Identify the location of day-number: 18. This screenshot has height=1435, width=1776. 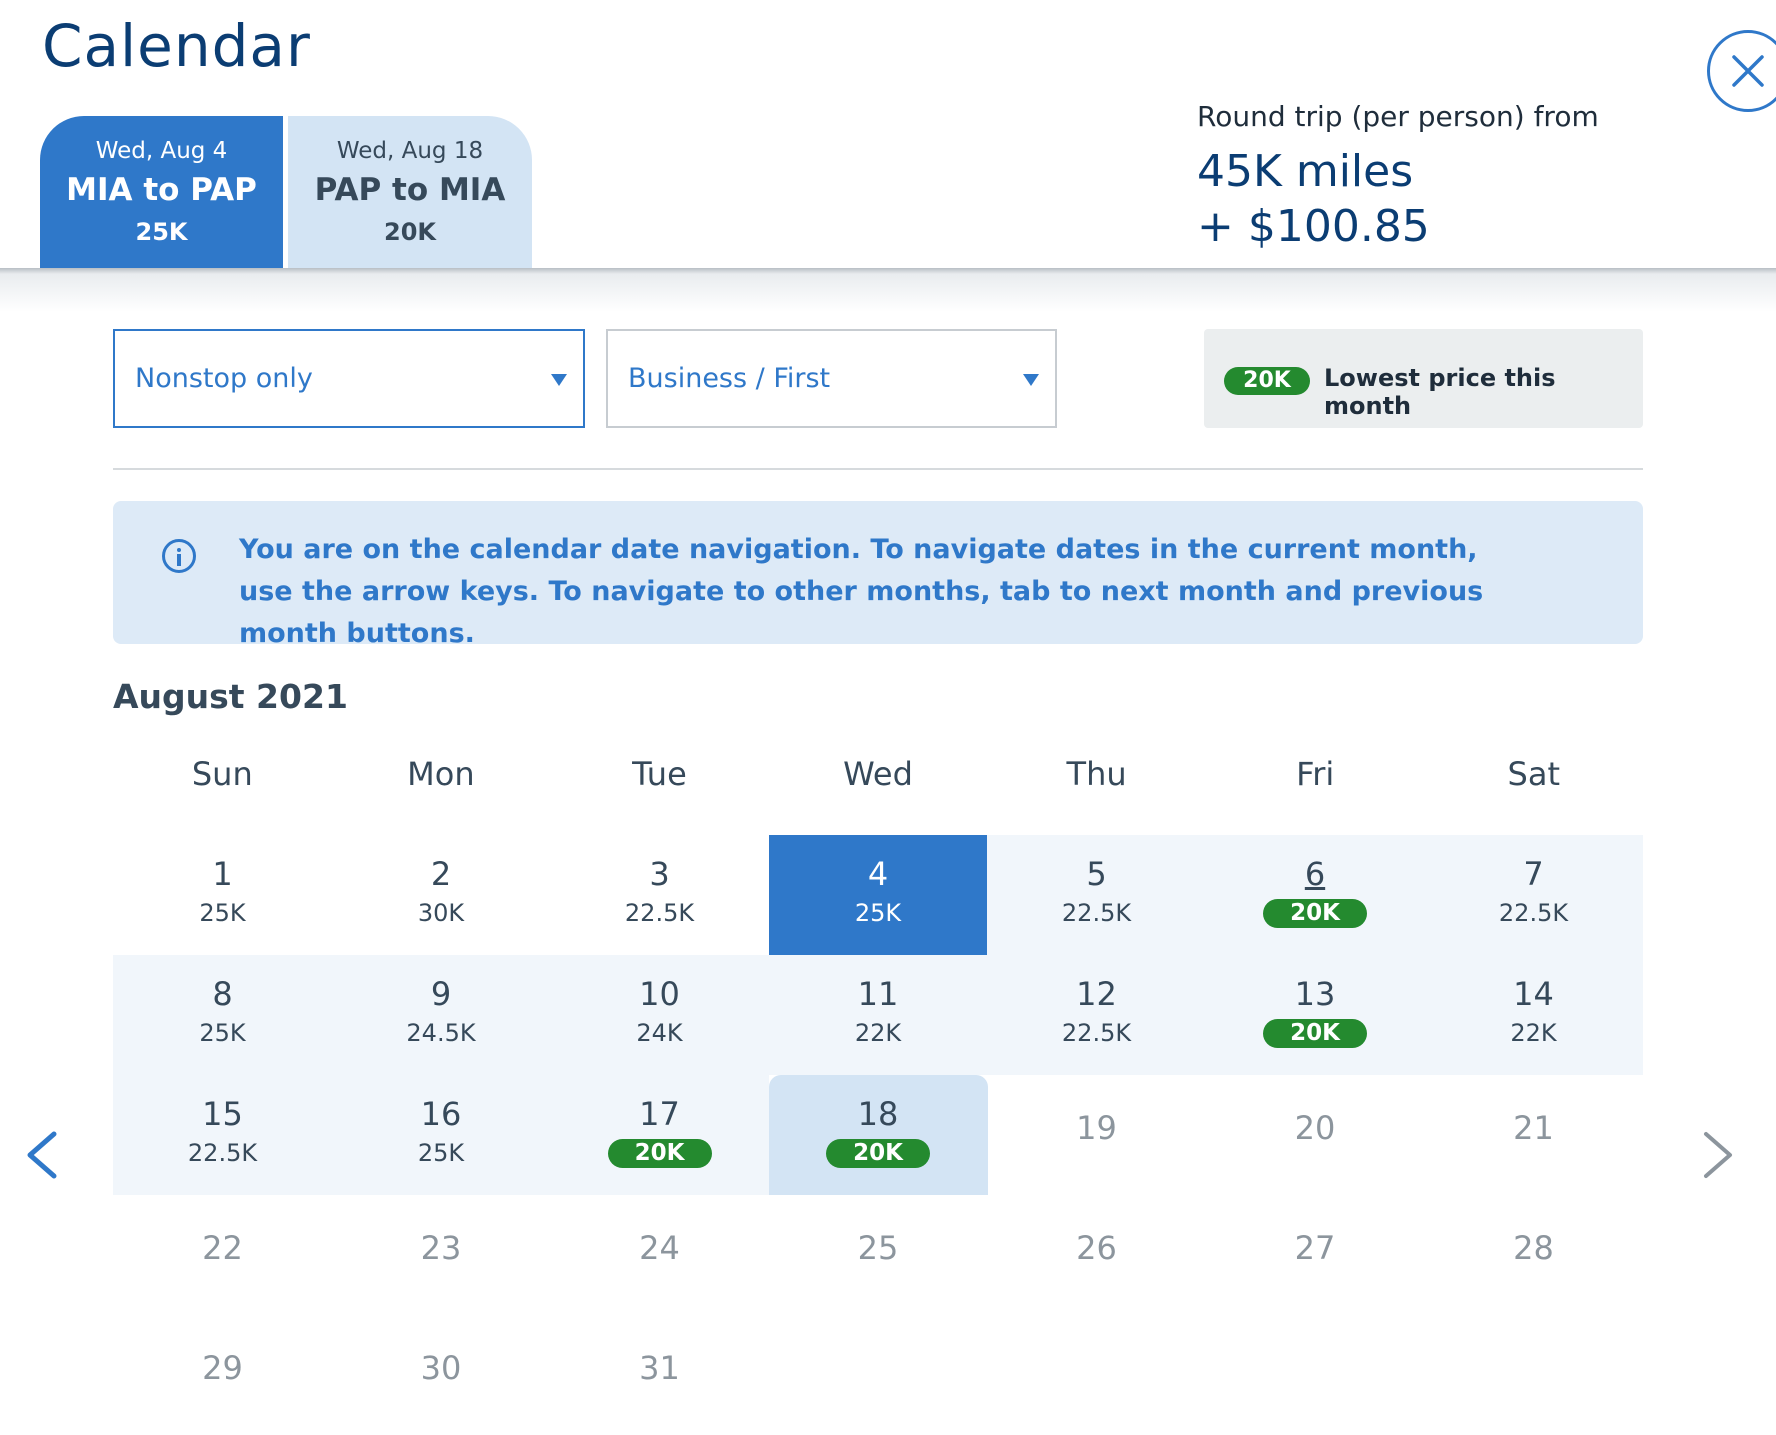
(878, 1114).